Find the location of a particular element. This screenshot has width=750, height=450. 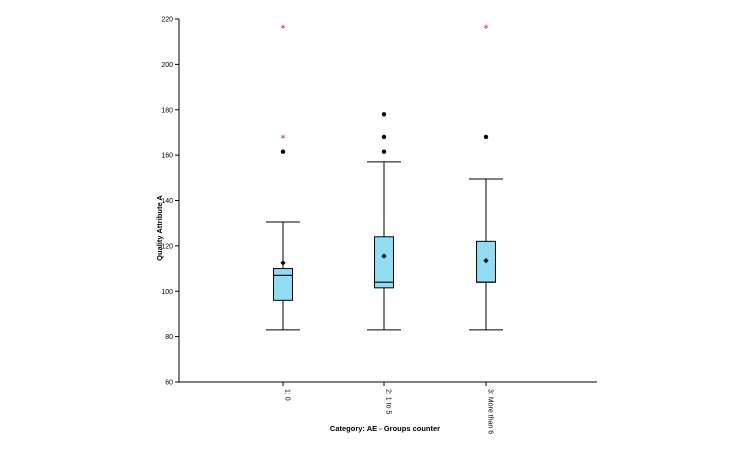

y-tick-label: 220 is located at coordinates (167, 20).